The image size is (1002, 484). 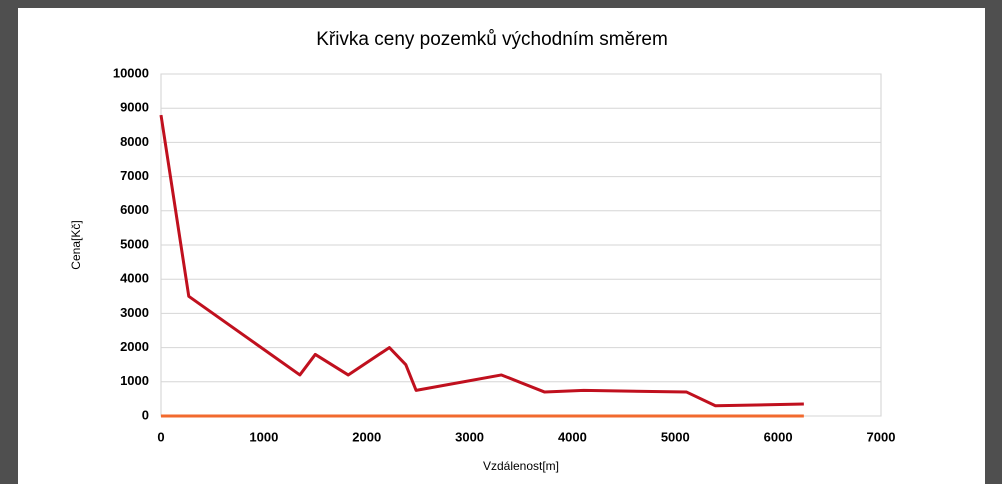 What do you see at coordinates (76, 244) in the screenshot?
I see `y-axis-label: Cena[Kč]` at bounding box center [76, 244].